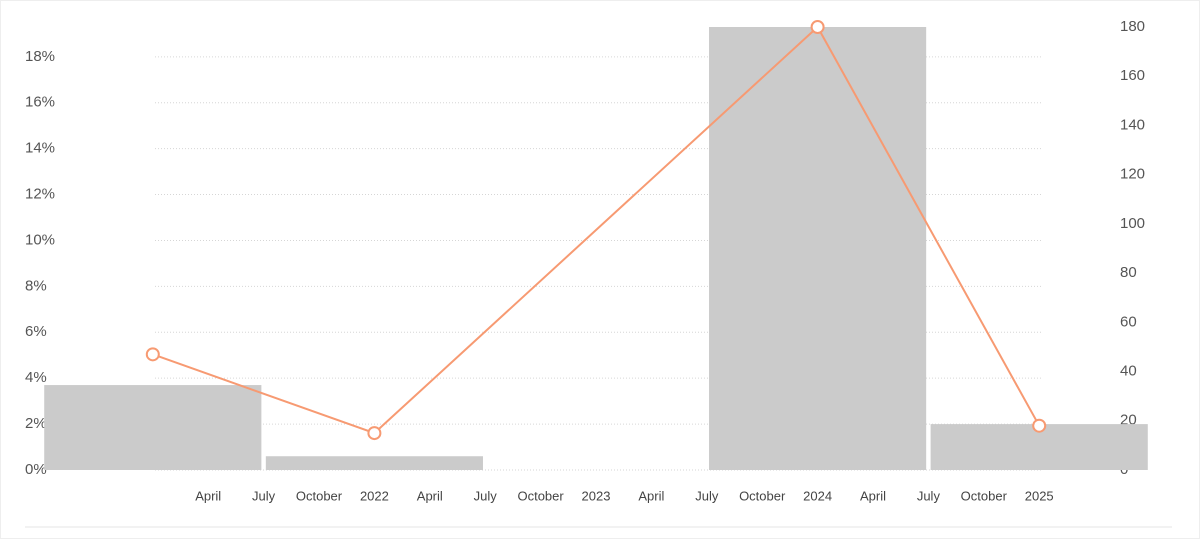 Image resolution: width=1200 pixels, height=539 pixels. I want to click on y2-tick-label: 60, so click(1128, 321).